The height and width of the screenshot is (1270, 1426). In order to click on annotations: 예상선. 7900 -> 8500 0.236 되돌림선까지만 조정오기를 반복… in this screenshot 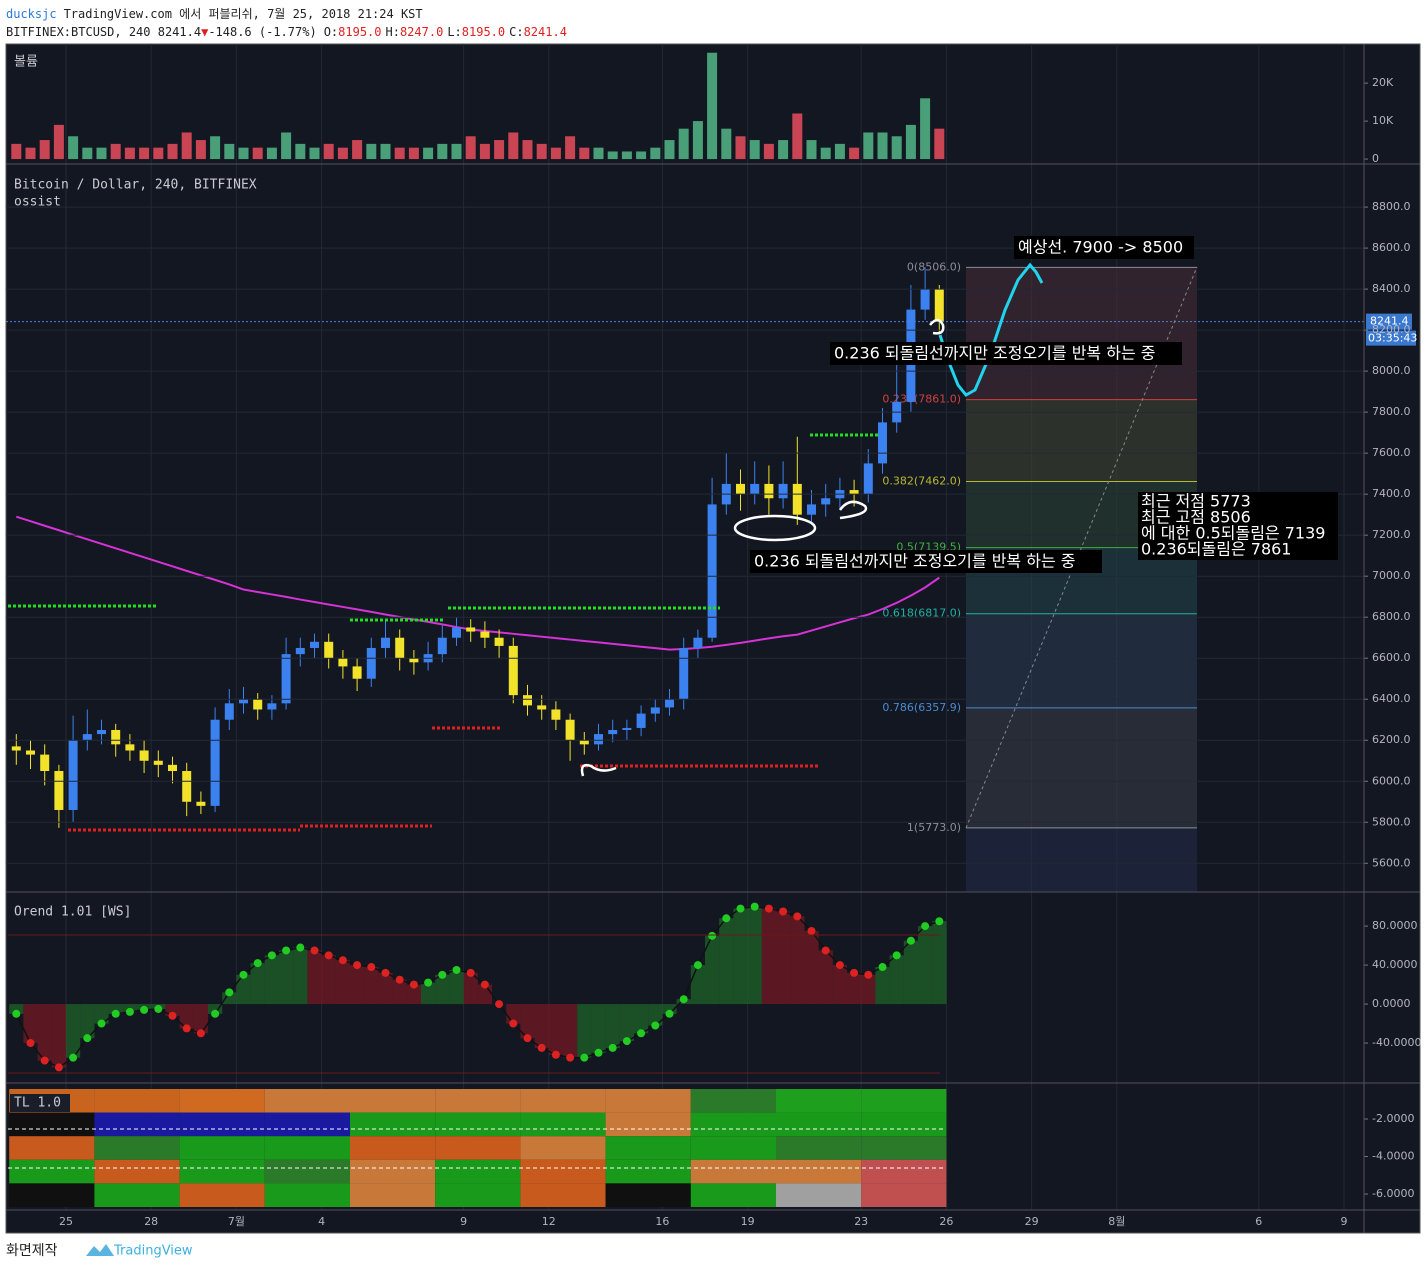, I will do `click(1044, 404)`.